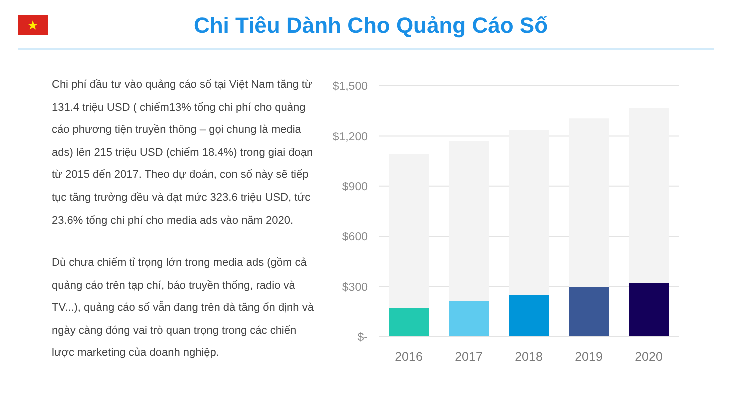  Describe the element at coordinates (355, 187) in the screenshot. I see `y-tick-label: $900` at that location.